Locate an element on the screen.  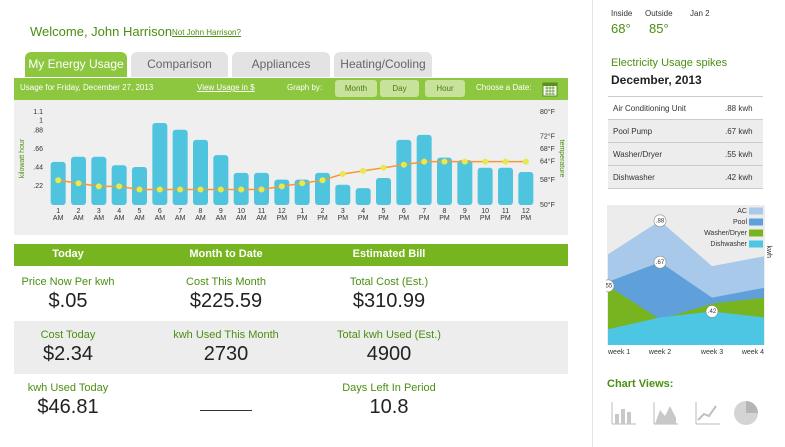
metric-label: Total kwh Used (Est.) is located at coordinates (389, 335).